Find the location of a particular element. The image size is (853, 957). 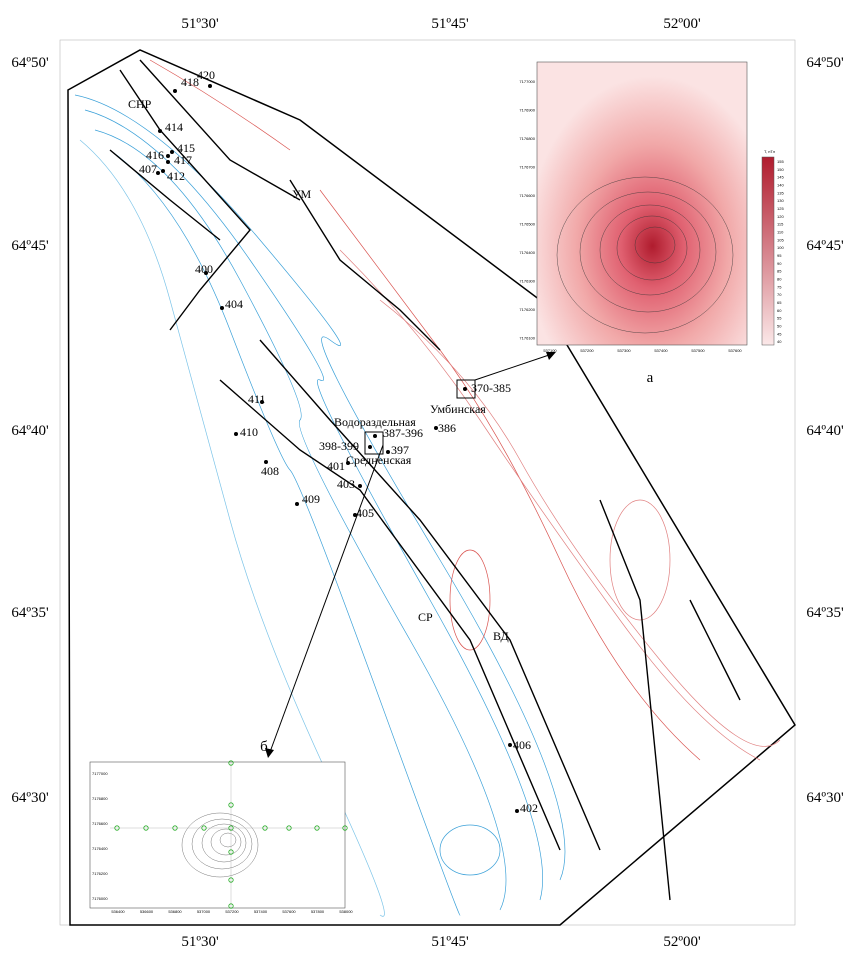

well-label: 408 is located at coordinates (270, 471).